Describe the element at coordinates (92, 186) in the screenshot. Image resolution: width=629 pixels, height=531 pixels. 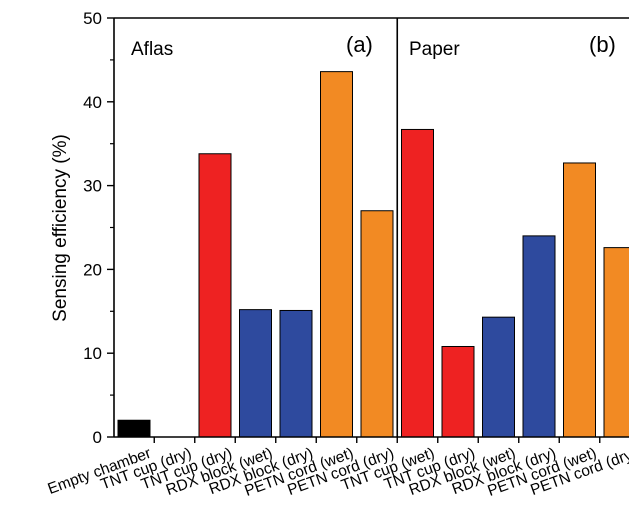
I see `y-tick-label-3: 30` at that location.